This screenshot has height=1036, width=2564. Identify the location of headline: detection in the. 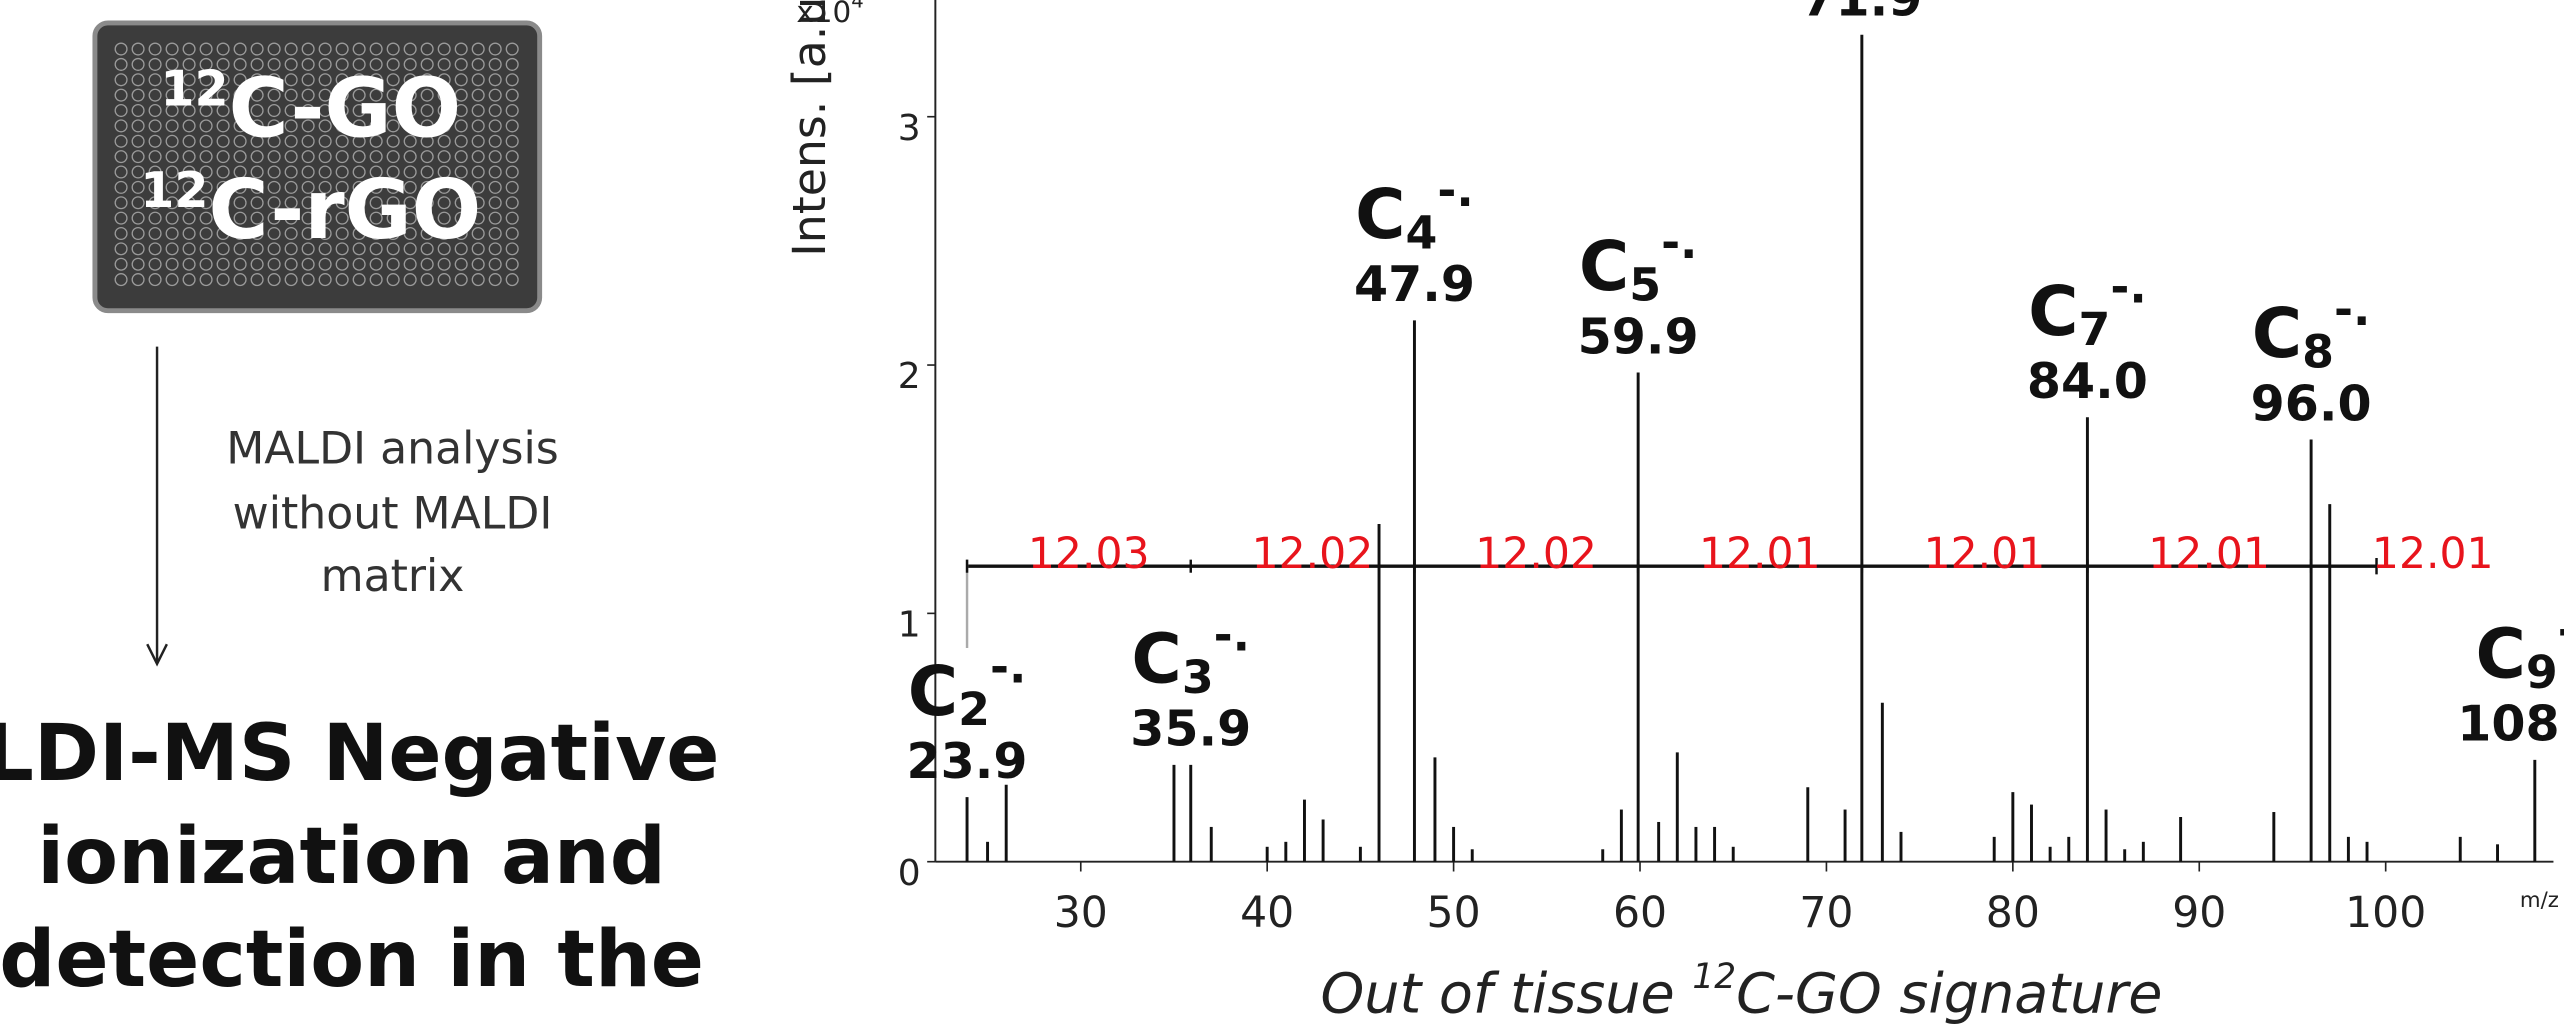
(352, 959).